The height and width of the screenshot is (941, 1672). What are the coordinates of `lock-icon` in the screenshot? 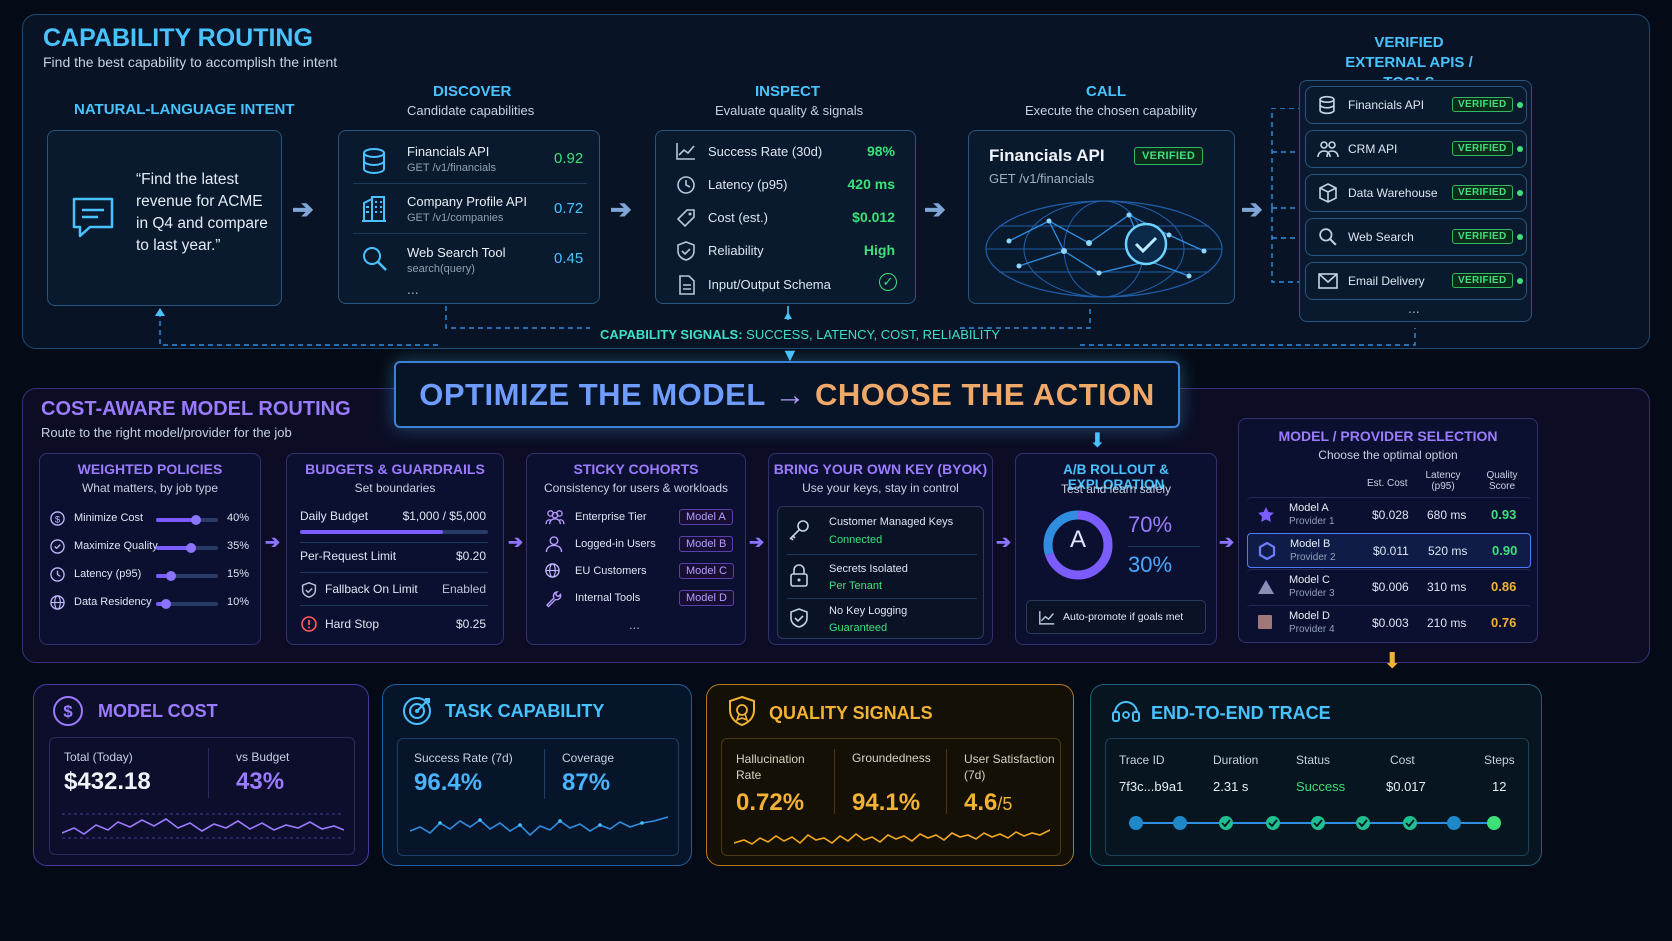 It's located at (799, 575).